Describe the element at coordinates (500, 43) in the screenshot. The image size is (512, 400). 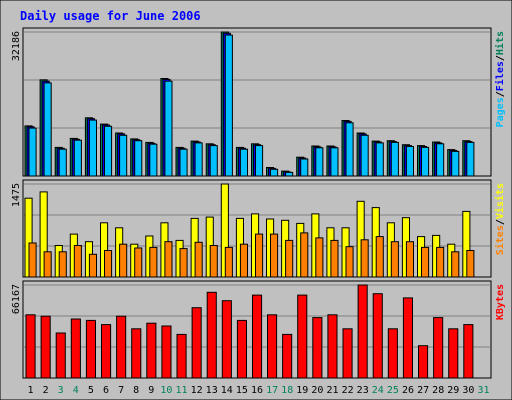
I see `legend-entry: Hits` at that location.